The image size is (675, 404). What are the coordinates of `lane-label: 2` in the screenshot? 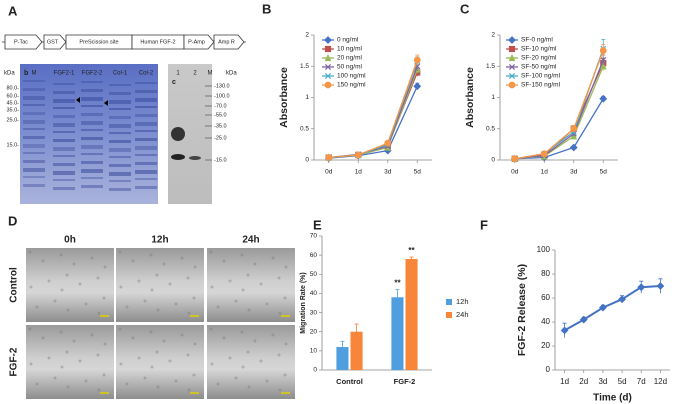 It's located at (195, 74).